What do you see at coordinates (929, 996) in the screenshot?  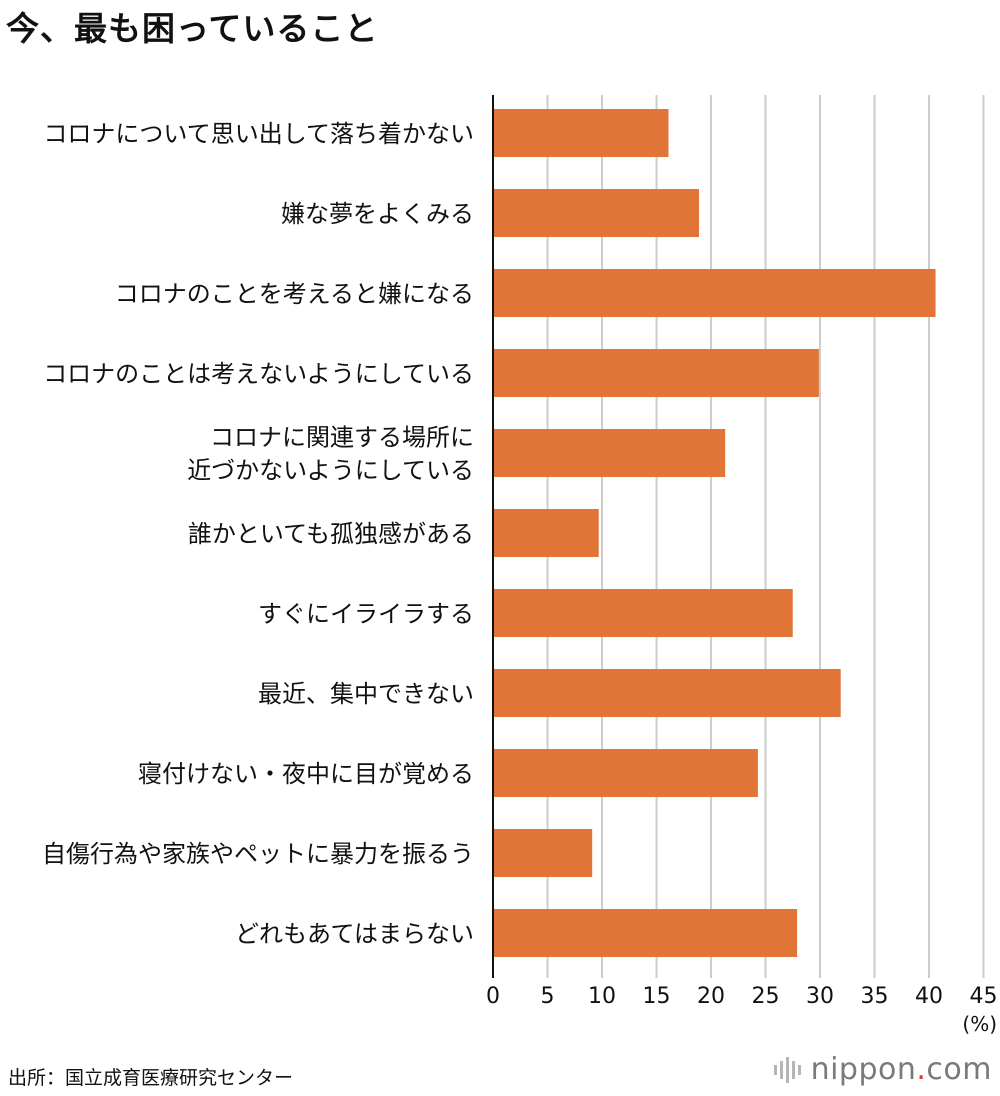 I see `x-tick-label: 40` at bounding box center [929, 996].